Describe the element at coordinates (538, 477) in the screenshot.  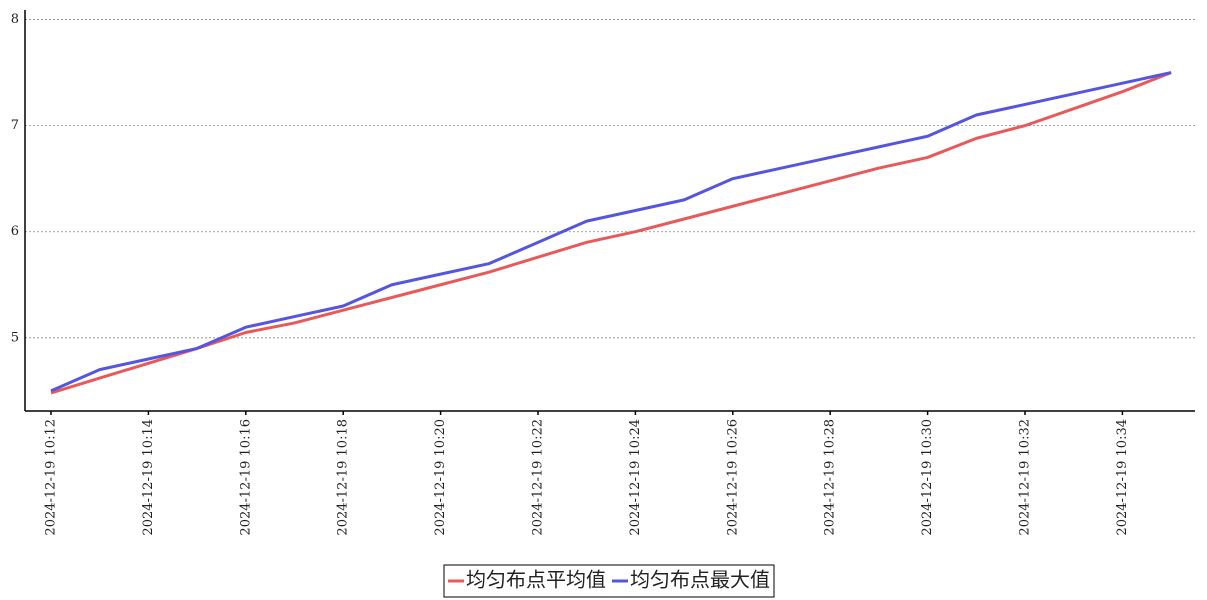
I see `x-tick-label: 2024-12-19 10:22` at that location.